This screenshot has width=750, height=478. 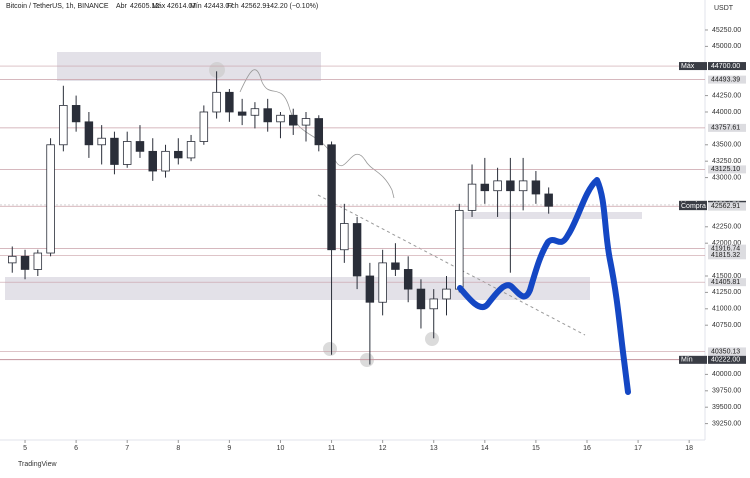 I want to click on x-tick-label: 9, so click(x=229, y=448).